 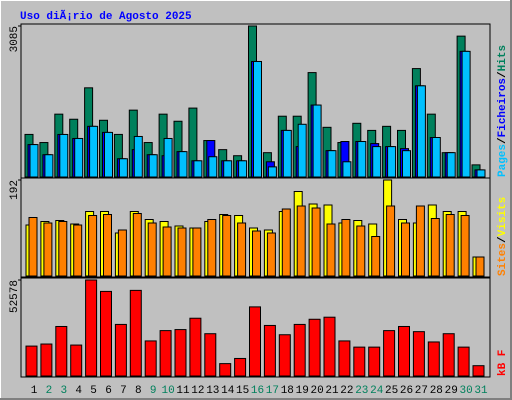 I want to click on x-tick-label: 22, so click(x=346, y=391).